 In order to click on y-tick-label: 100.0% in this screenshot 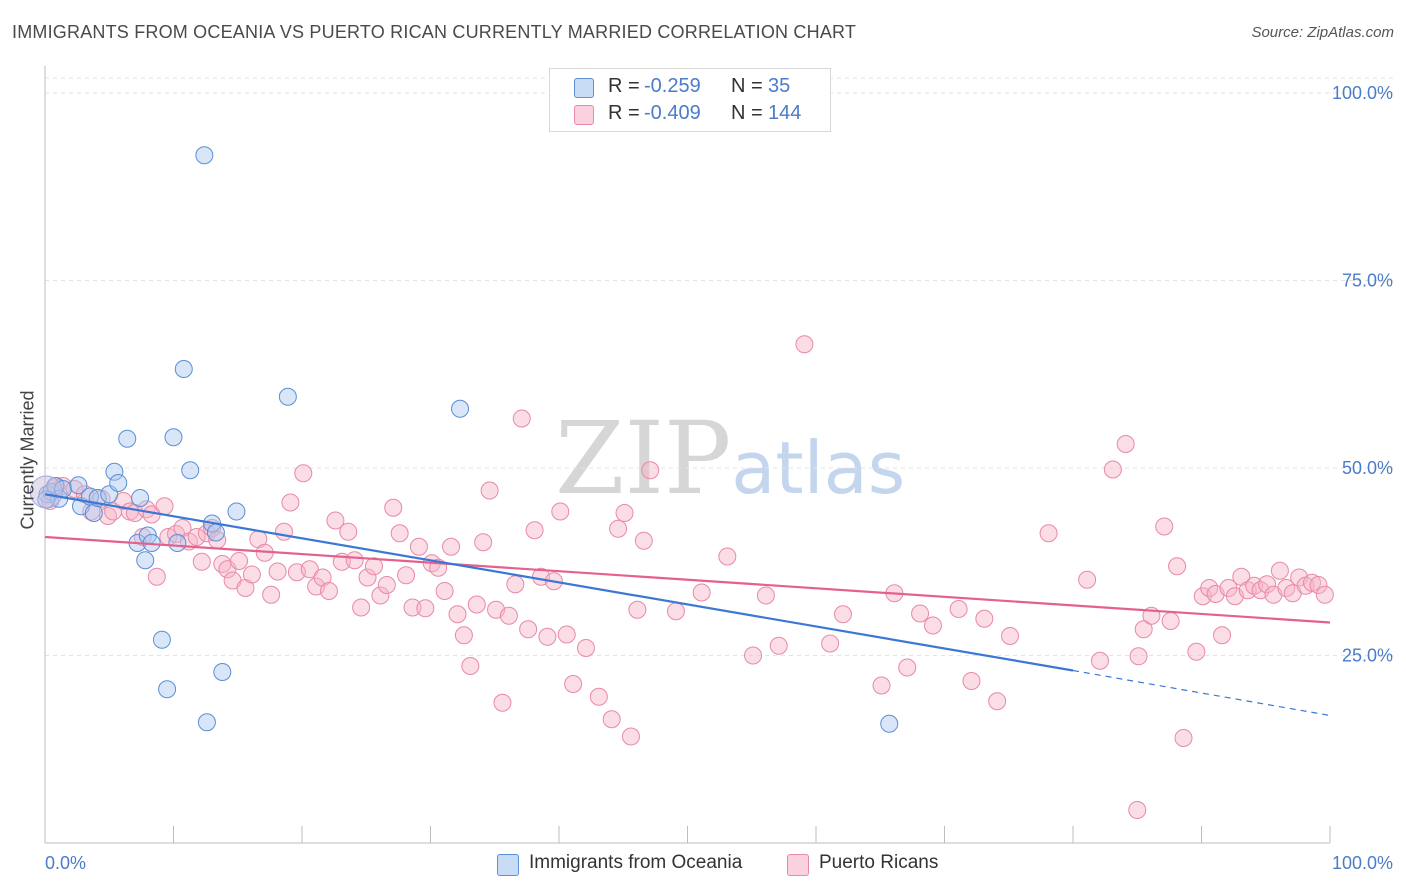, I will do `click(1362, 93)`.